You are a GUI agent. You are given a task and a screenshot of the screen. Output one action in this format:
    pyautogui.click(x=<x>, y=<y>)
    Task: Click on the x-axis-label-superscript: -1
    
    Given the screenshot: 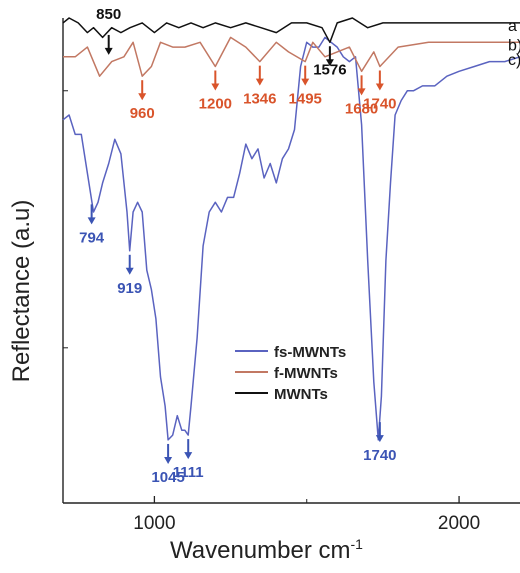 What is the action you would take?
    pyautogui.click(x=356, y=544)
    